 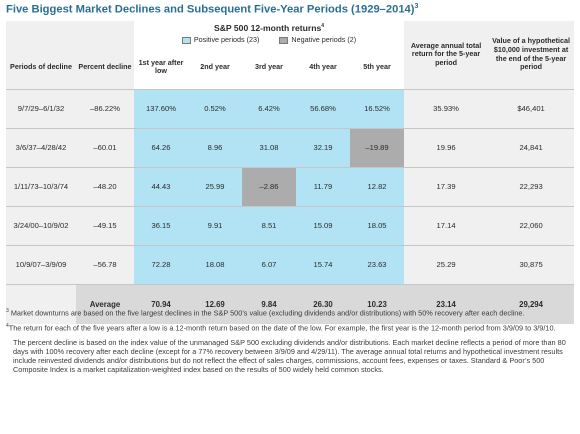 What do you see at coordinates (161, 67) in the screenshot?
I see `col-header-y1: 1st year after low` at bounding box center [161, 67].